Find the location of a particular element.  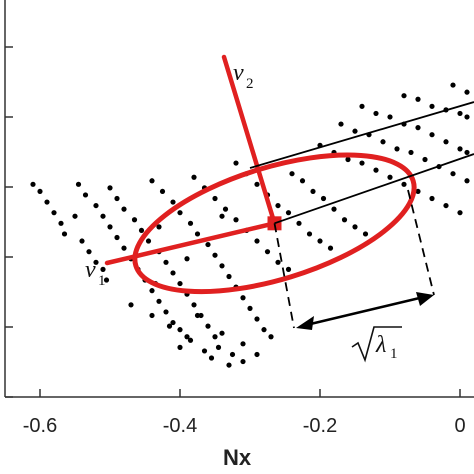

lambda-label-sub: 1 is located at coordinates (394, 354).